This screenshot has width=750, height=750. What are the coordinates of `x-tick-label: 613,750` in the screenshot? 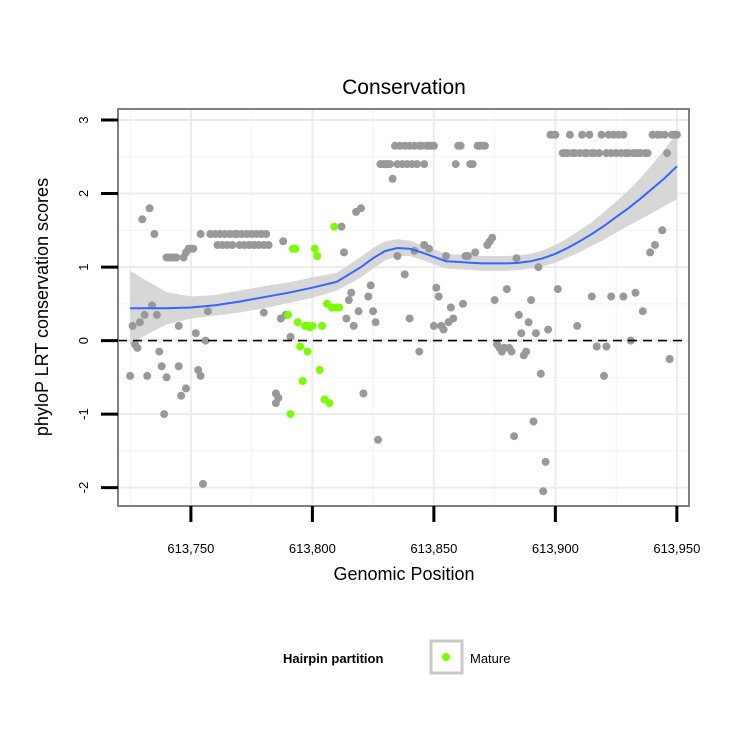 It's located at (190, 548).